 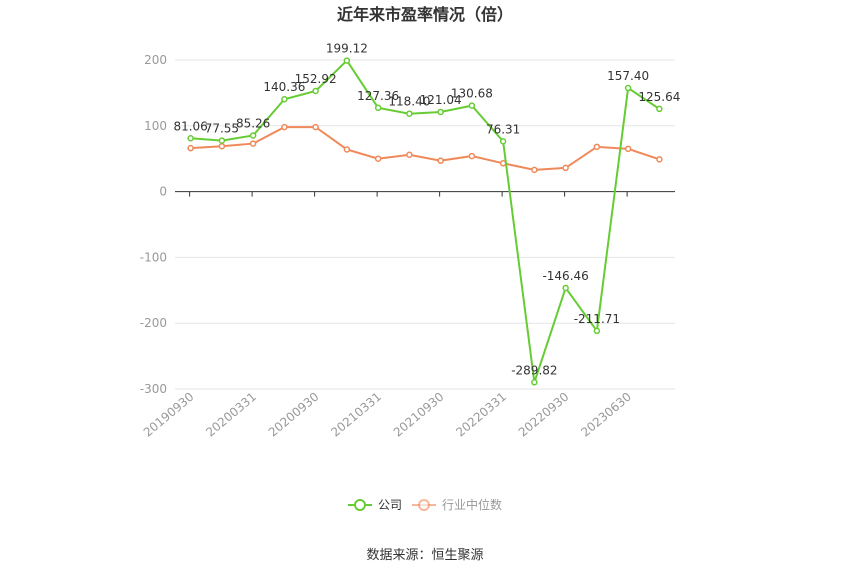 What do you see at coordinates (294, 415) in the screenshot?
I see `x-tick-label: 20200930` at bounding box center [294, 415].